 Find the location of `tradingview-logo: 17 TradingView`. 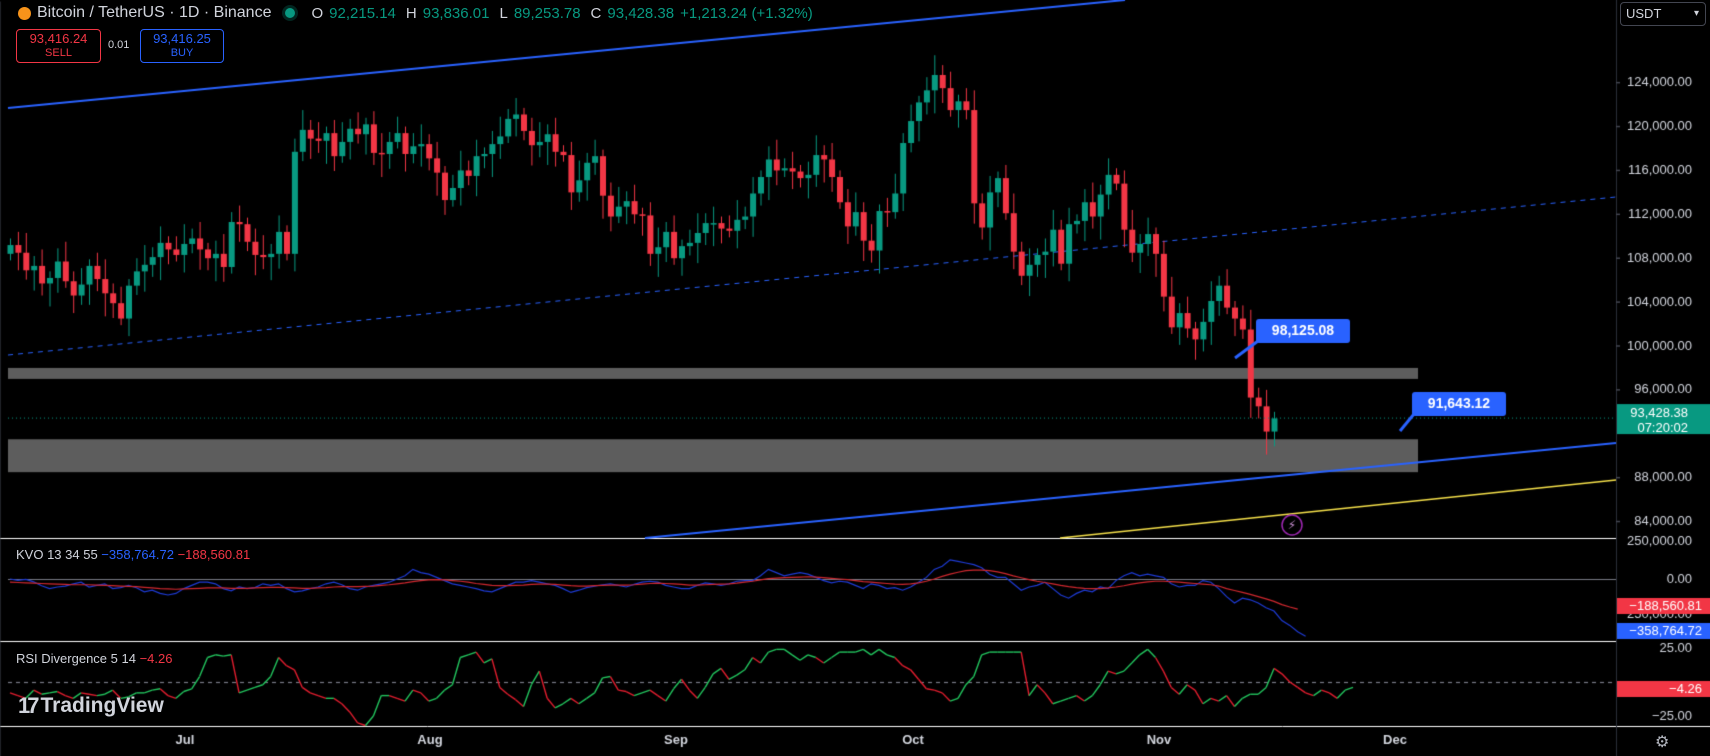

tradingview-logo: 17 TradingView is located at coordinates (91, 706).